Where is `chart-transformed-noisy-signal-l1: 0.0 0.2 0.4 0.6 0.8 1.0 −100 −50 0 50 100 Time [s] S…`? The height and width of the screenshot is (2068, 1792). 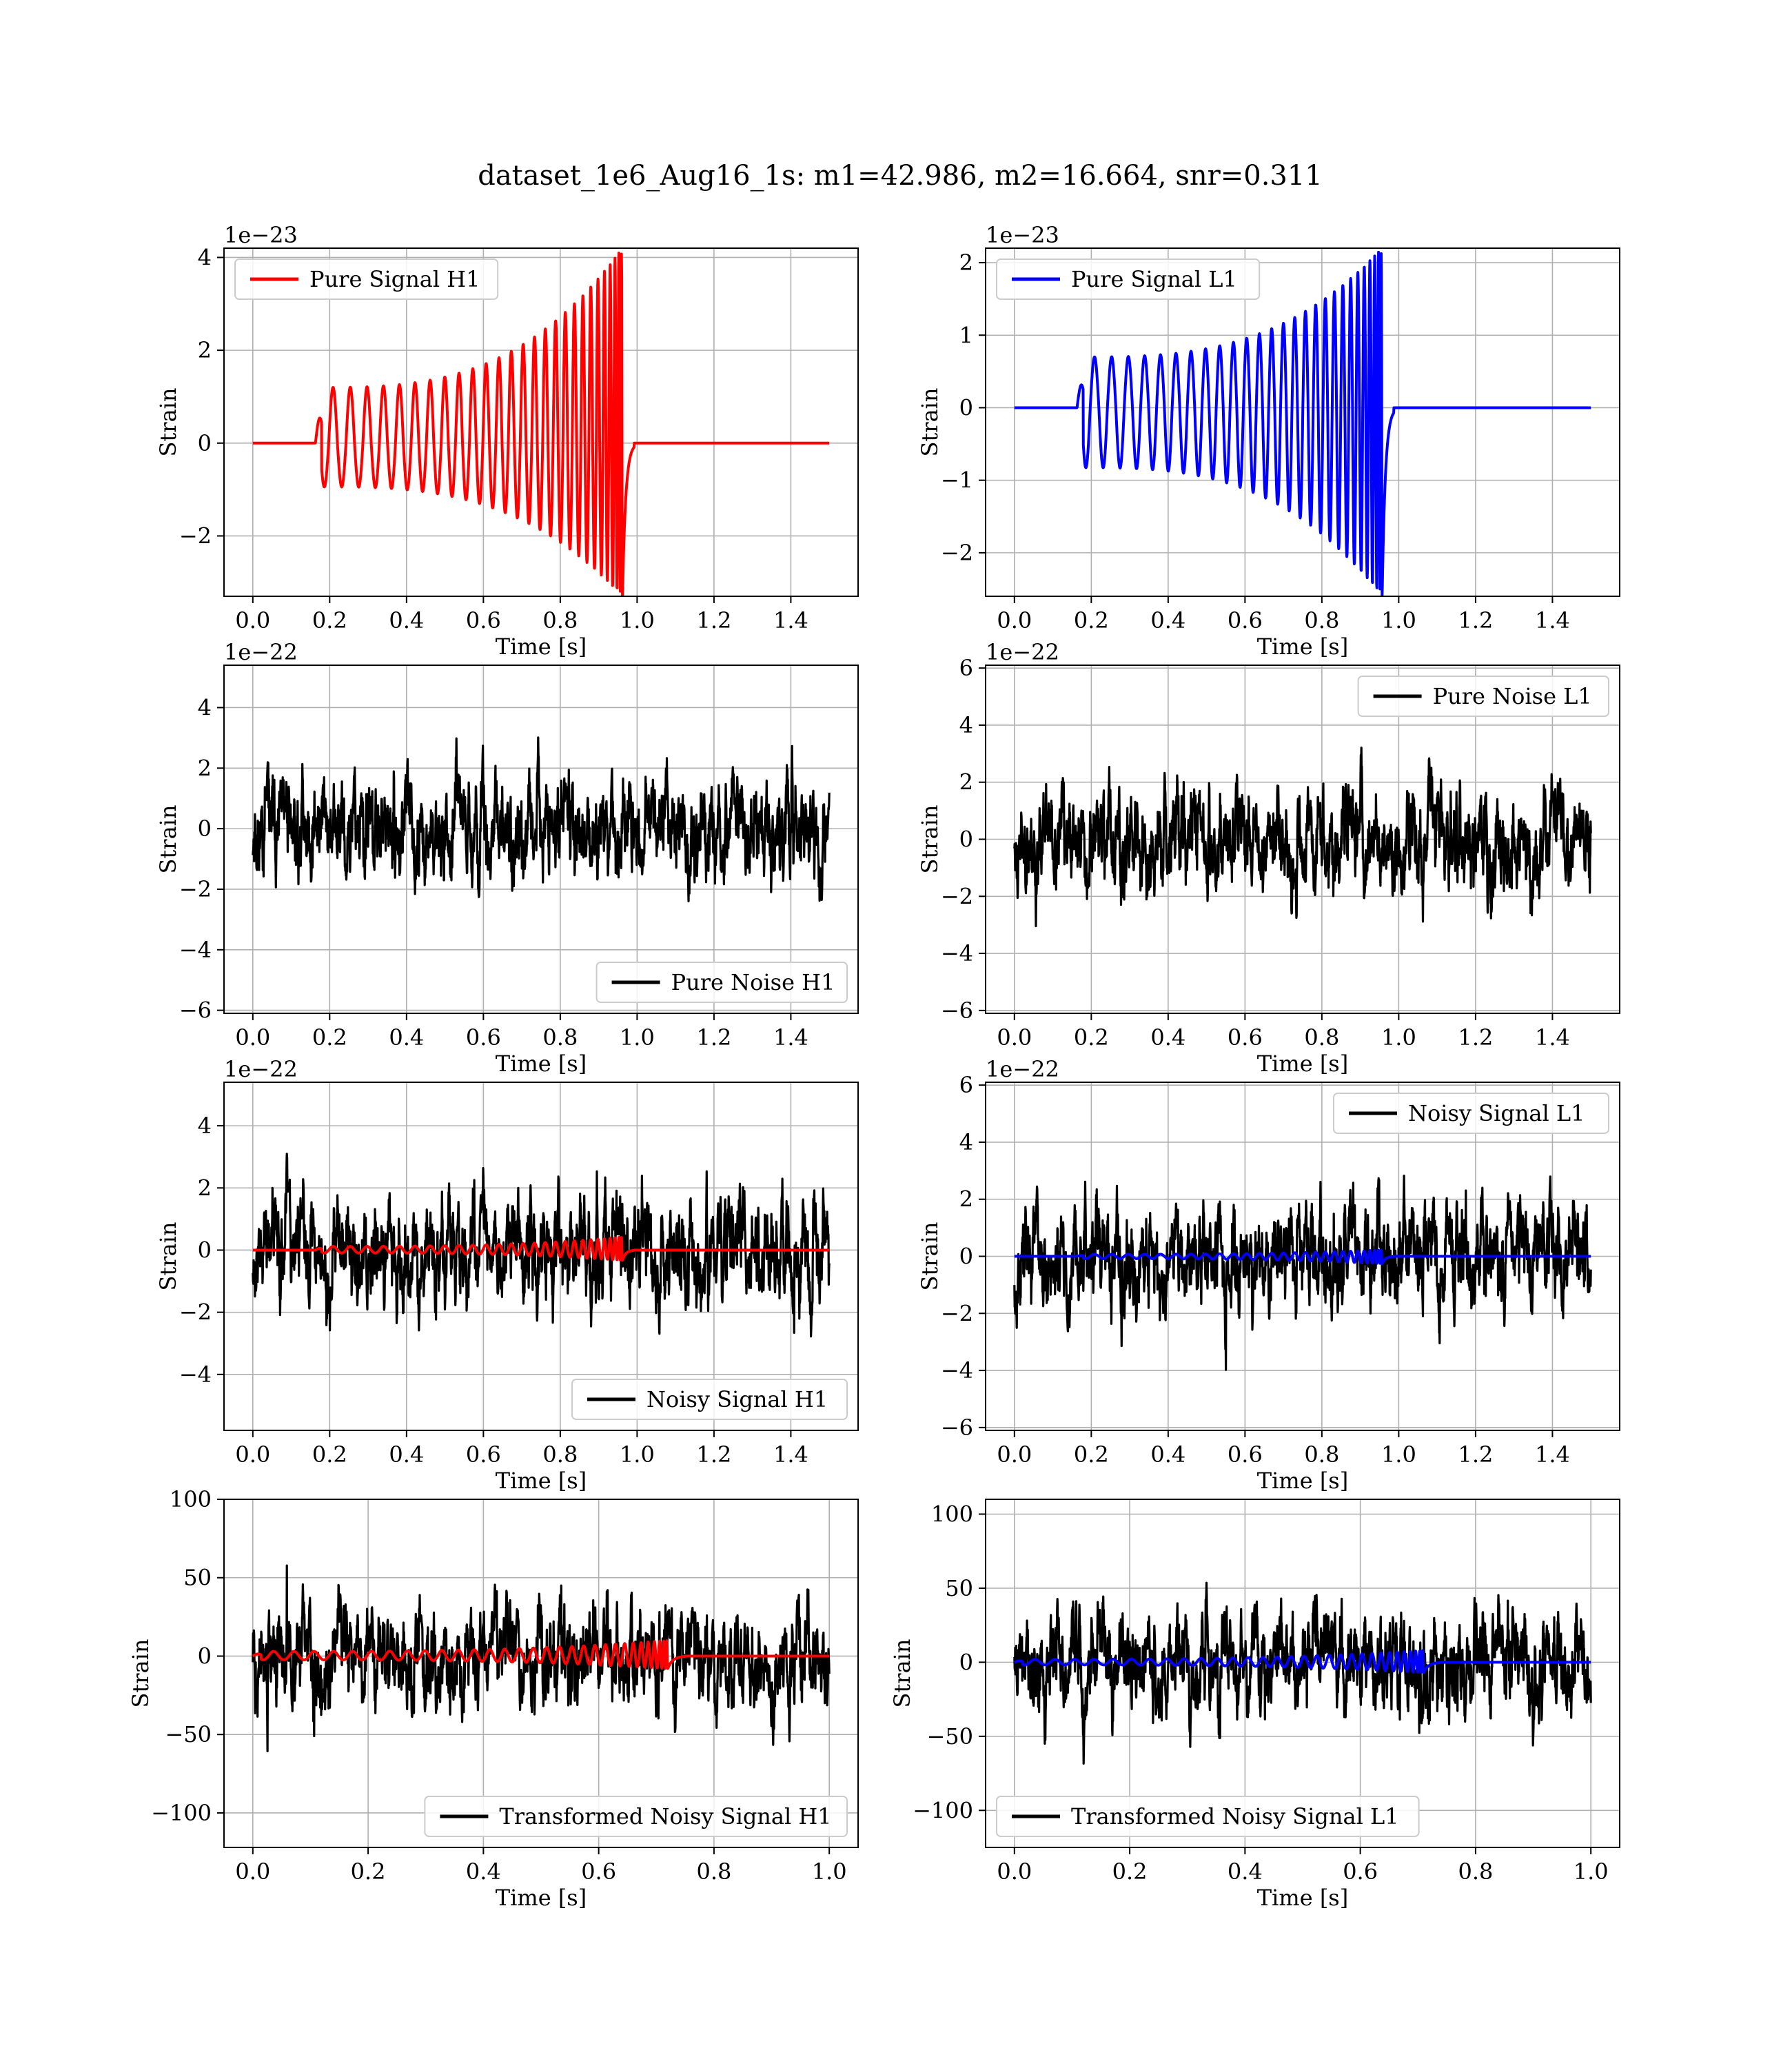 chart-transformed-noisy-signal-l1: 0.0 0.2 0.4 0.6 0.8 1.0 −100 −50 0 50 100 Time [s] S… is located at coordinates (1254, 1705).